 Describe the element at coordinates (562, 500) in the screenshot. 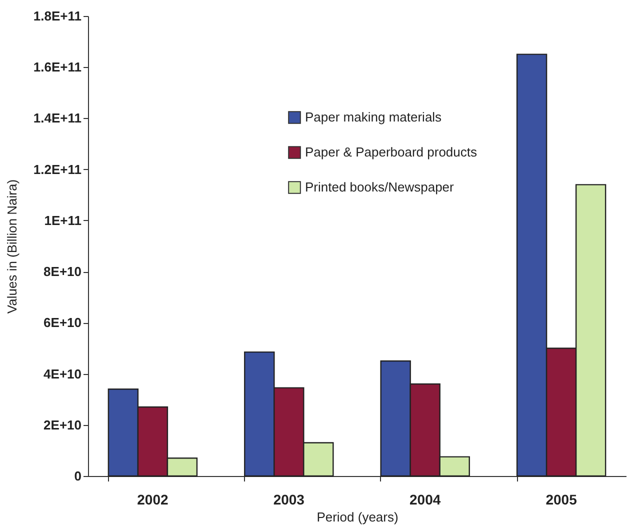

I see `x-tick-label: 2005` at that location.